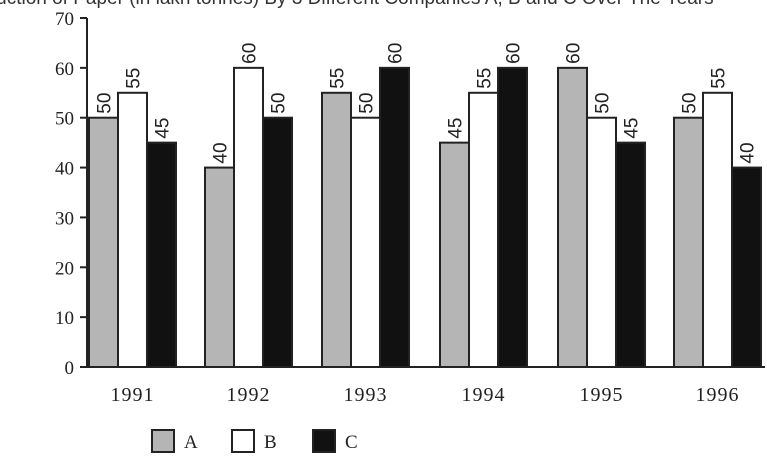  What do you see at coordinates (243, 441) in the screenshot?
I see `legend-swatch-b` at bounding box center [243, 441].